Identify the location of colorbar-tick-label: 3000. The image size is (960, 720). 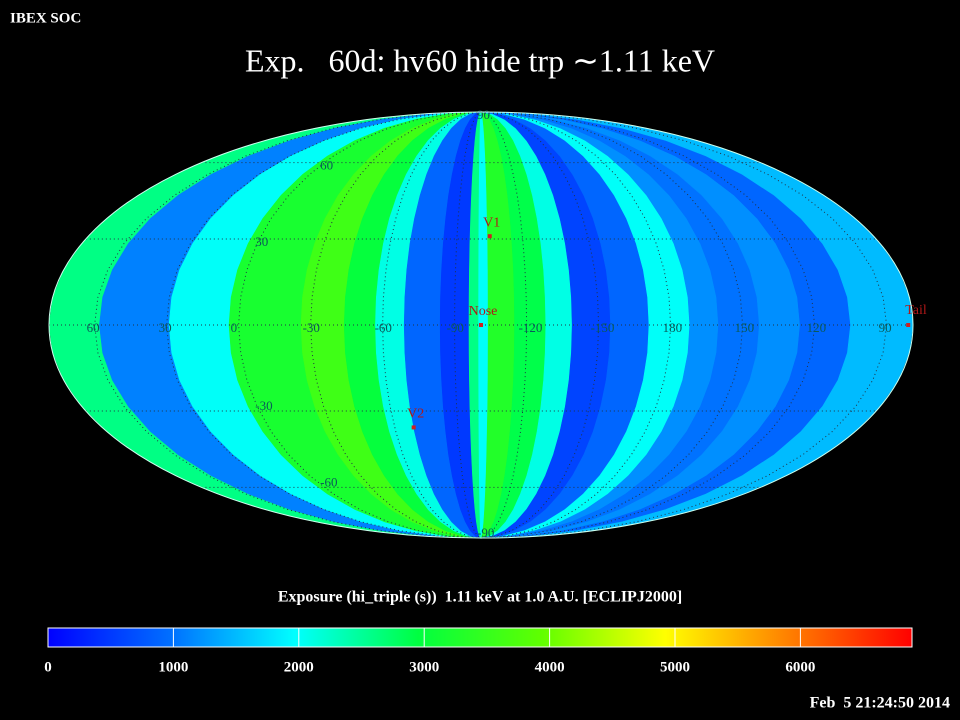
(424, 667).